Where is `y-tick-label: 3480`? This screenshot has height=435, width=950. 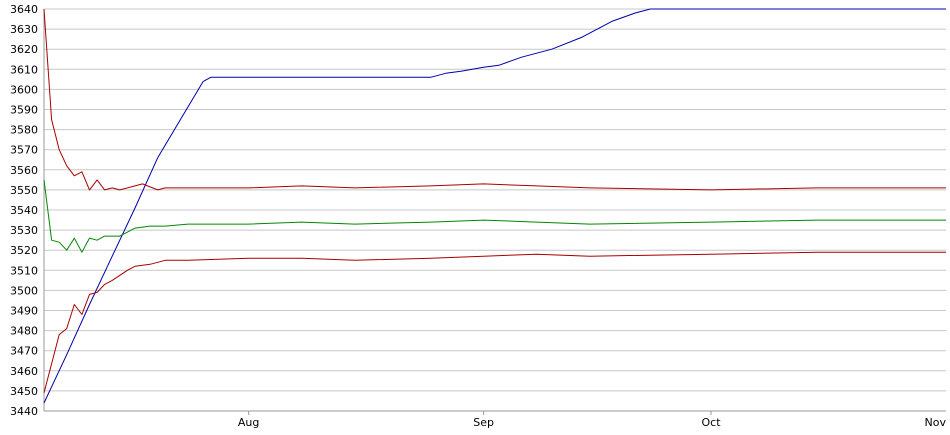
y-tick-label: 3480 is located at coordinates (24, 331).